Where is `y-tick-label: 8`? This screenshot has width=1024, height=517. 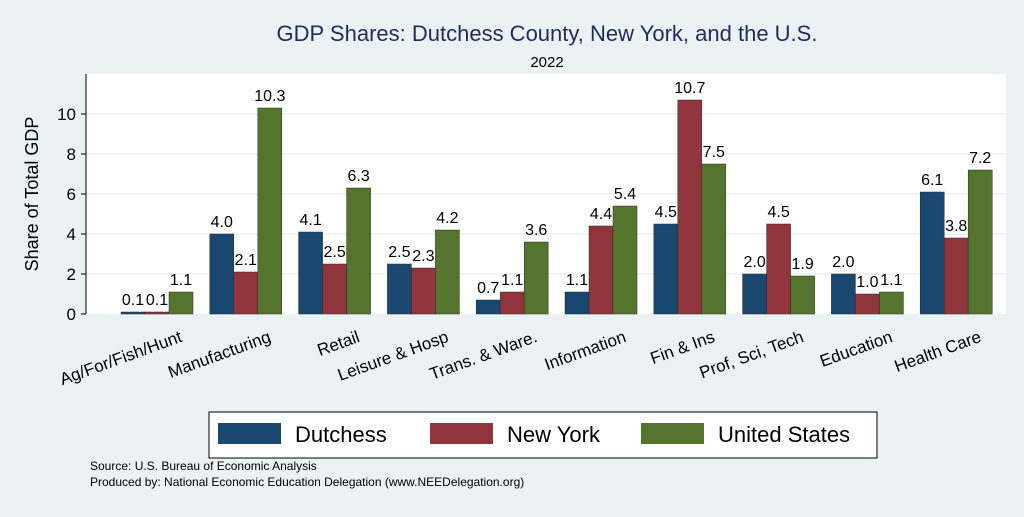
y-tick-label: 8 is located at coordinates (71, 154).